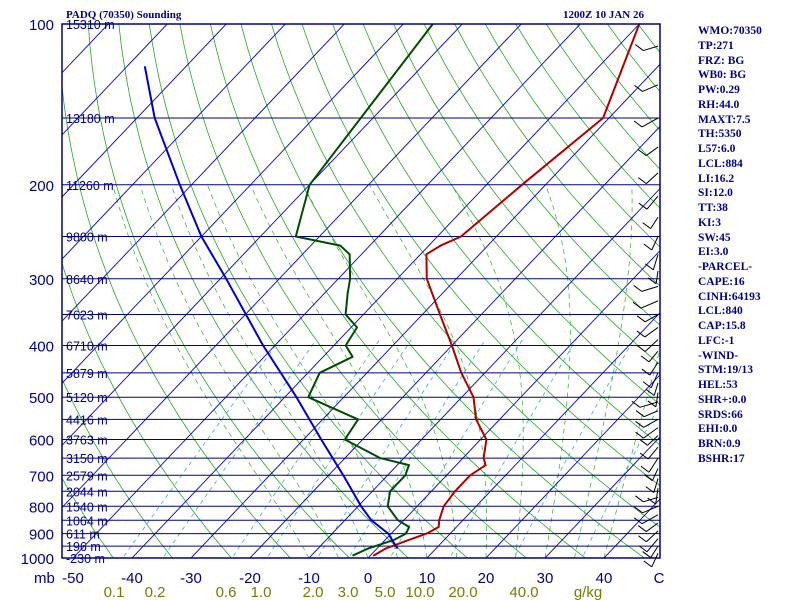 The image size is (800, 600). Describe the element at coordinates (419, 592) in the screenshot. I see `mixing-ratio-label: 10.0` at that location.